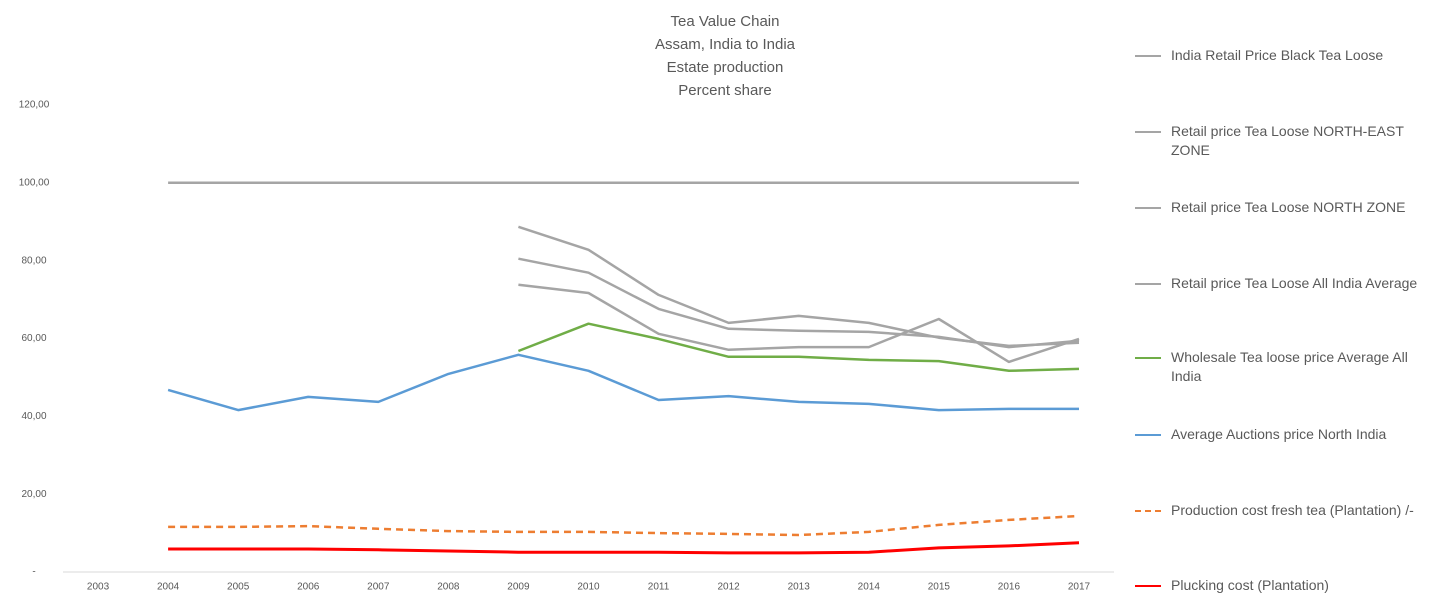 The height and width of the screenshot is (594, 1438). Describe the element at coordinates (1079, 587) in the screenshot. I see `x-tick-label: 2017` at that location.